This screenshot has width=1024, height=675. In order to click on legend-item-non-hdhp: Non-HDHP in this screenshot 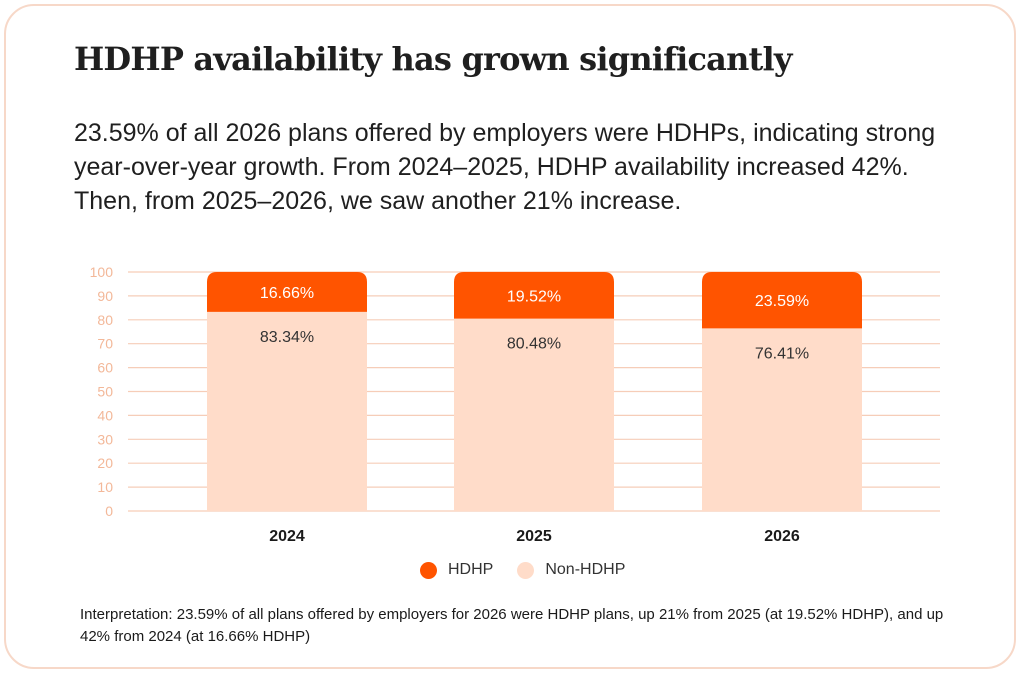, I will do `click(571, 570)`.